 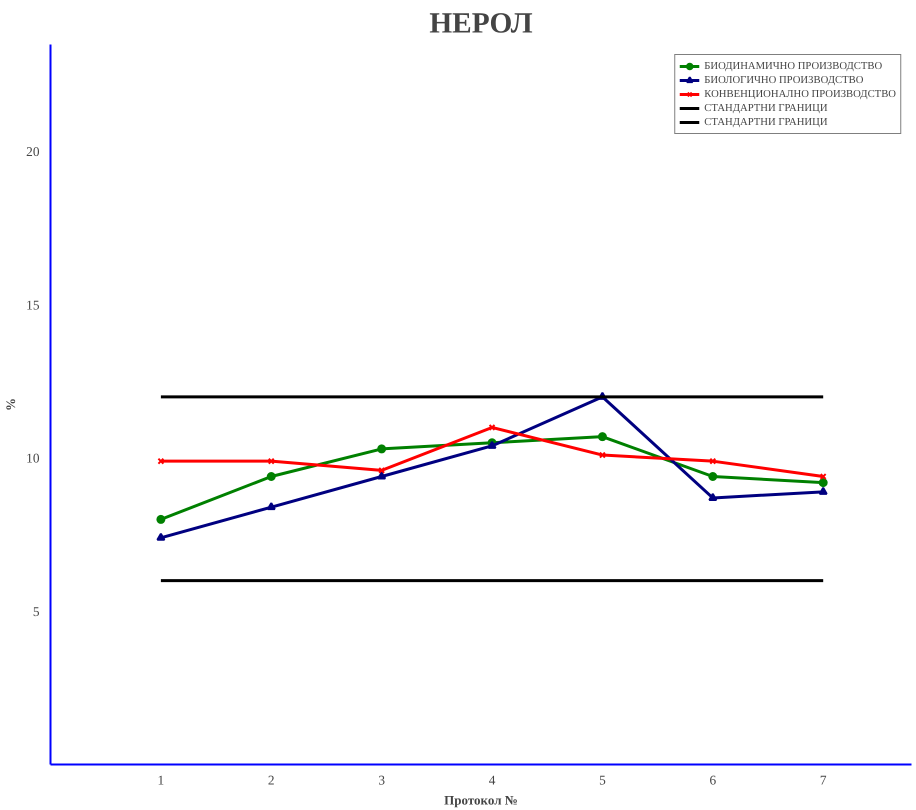 I want to click on x-tick-label: 4, so click(x=492, y=780).